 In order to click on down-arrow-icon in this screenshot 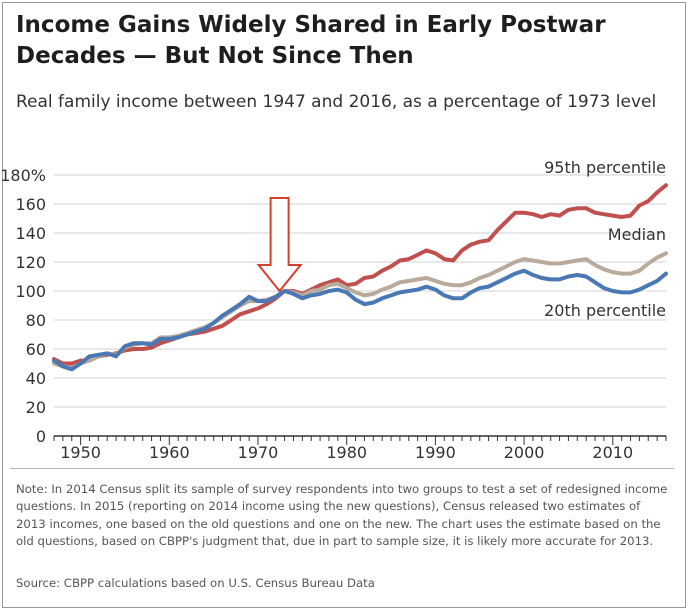, I will do `click(279, 245)`.